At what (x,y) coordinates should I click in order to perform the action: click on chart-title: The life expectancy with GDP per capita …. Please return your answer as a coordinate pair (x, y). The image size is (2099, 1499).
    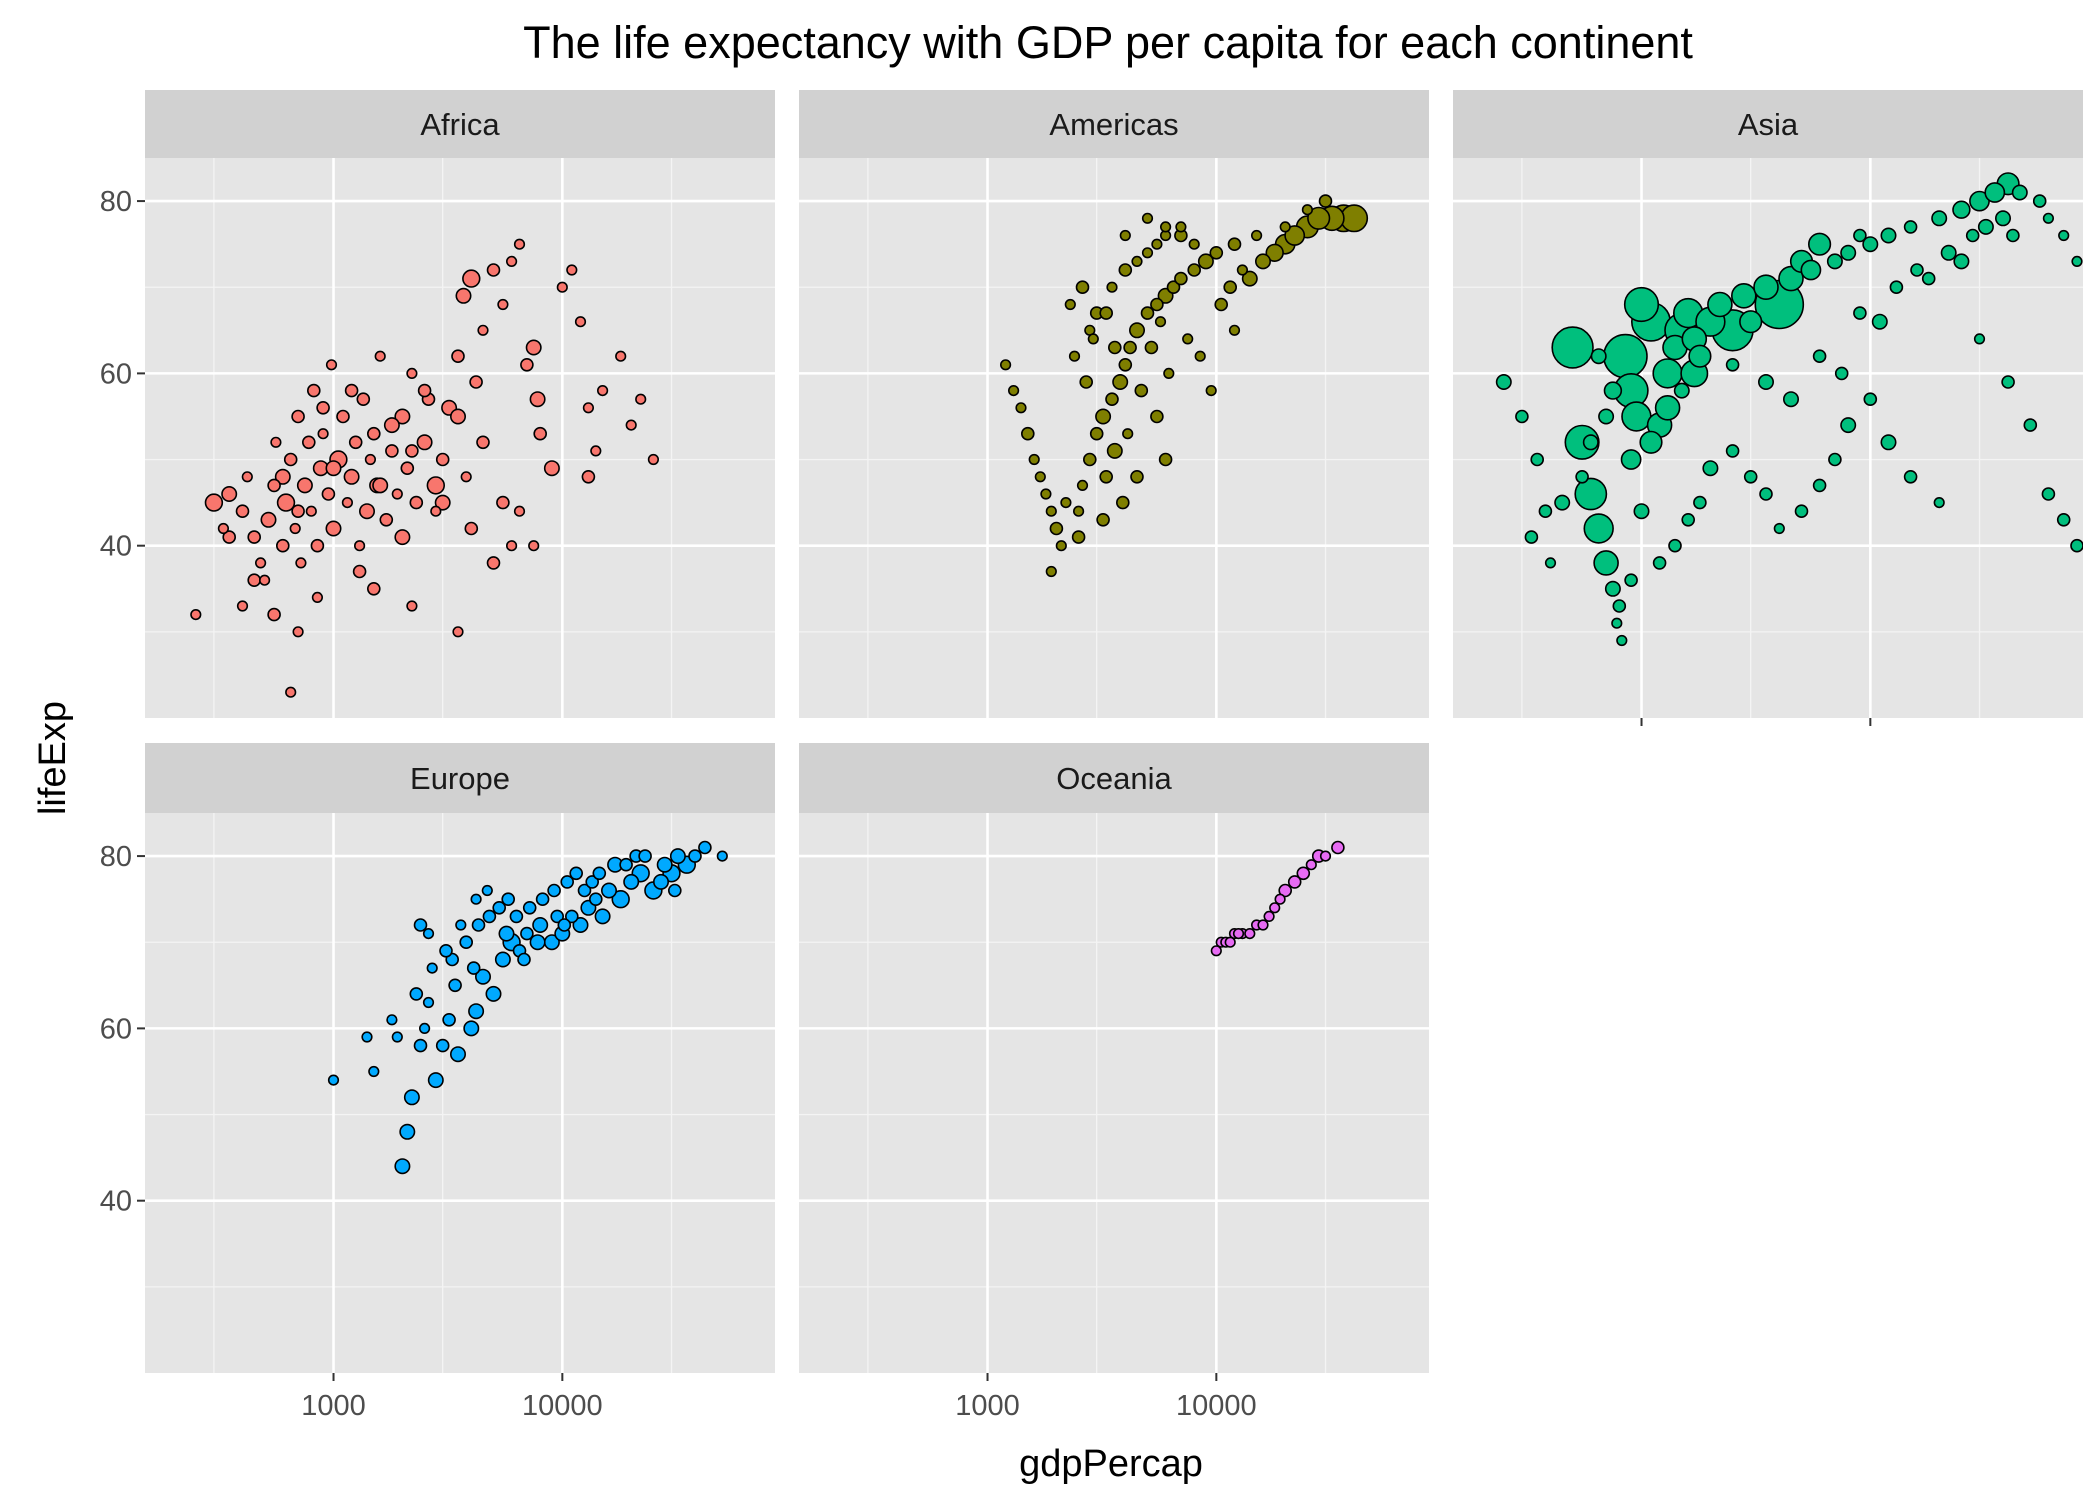
    Looking at the image, I should click on (1108, 42).